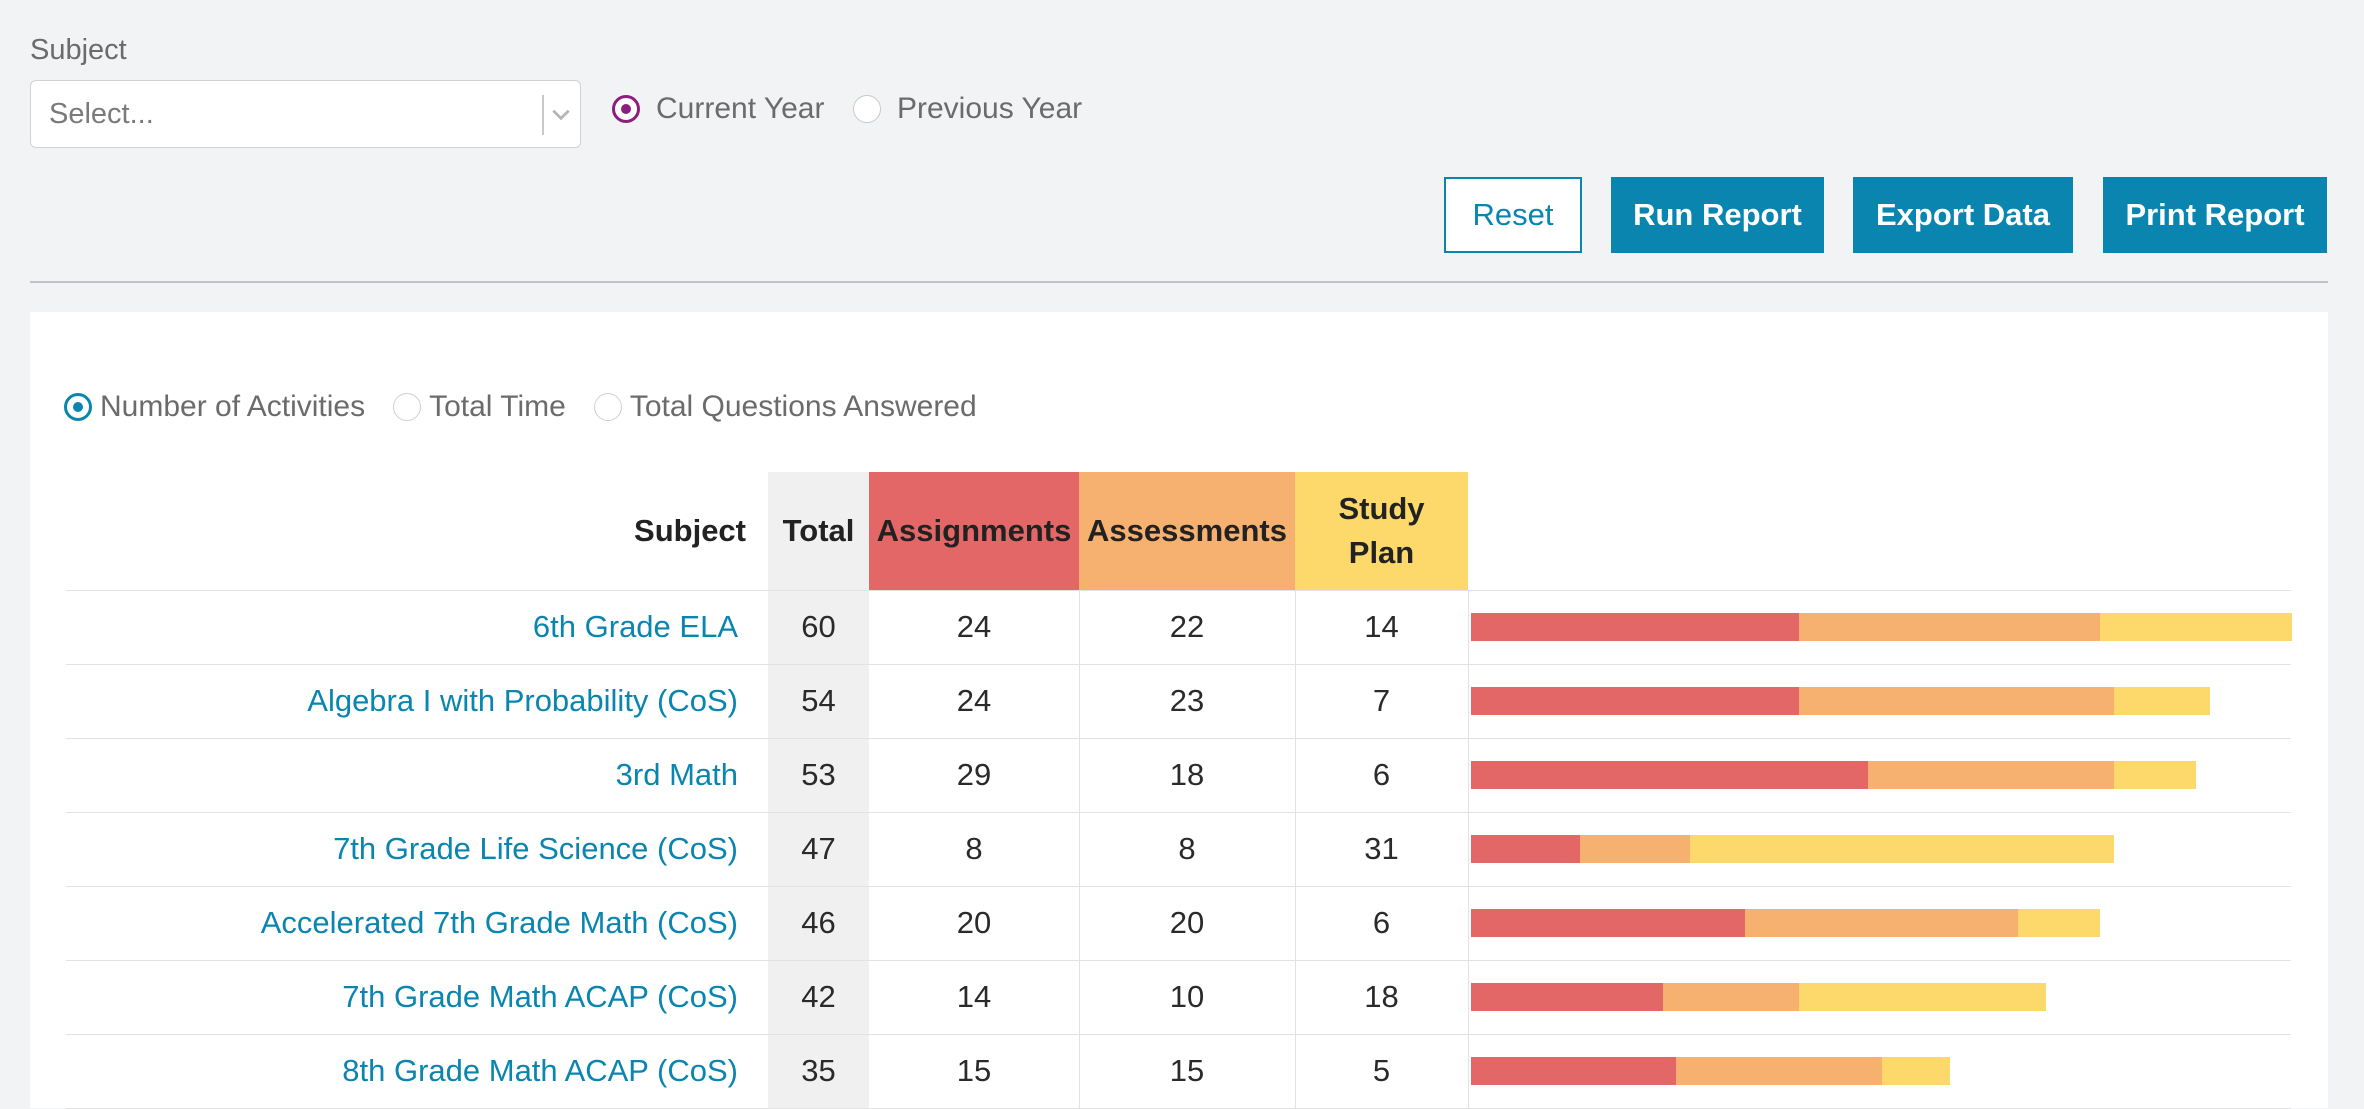 The height and width of the screenshot is (1109, 2364). What do you see at coordinates (818, 922) in the screenshot?
I see `total-value: 46` at bounding box center [818, 922].